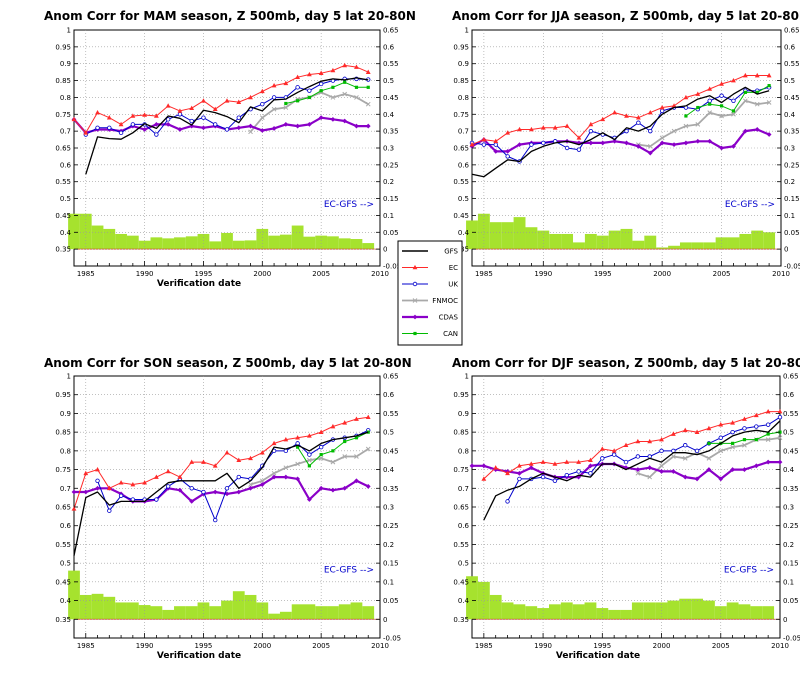 The width and height of the screenshot is (800, 688). I want to click on y-tick-label: 0.7, so click(463, 489).